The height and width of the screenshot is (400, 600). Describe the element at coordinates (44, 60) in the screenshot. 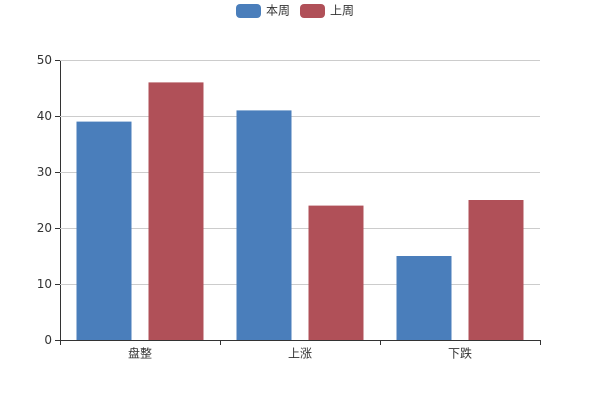

I see `y-tick-label: 50` at that location.